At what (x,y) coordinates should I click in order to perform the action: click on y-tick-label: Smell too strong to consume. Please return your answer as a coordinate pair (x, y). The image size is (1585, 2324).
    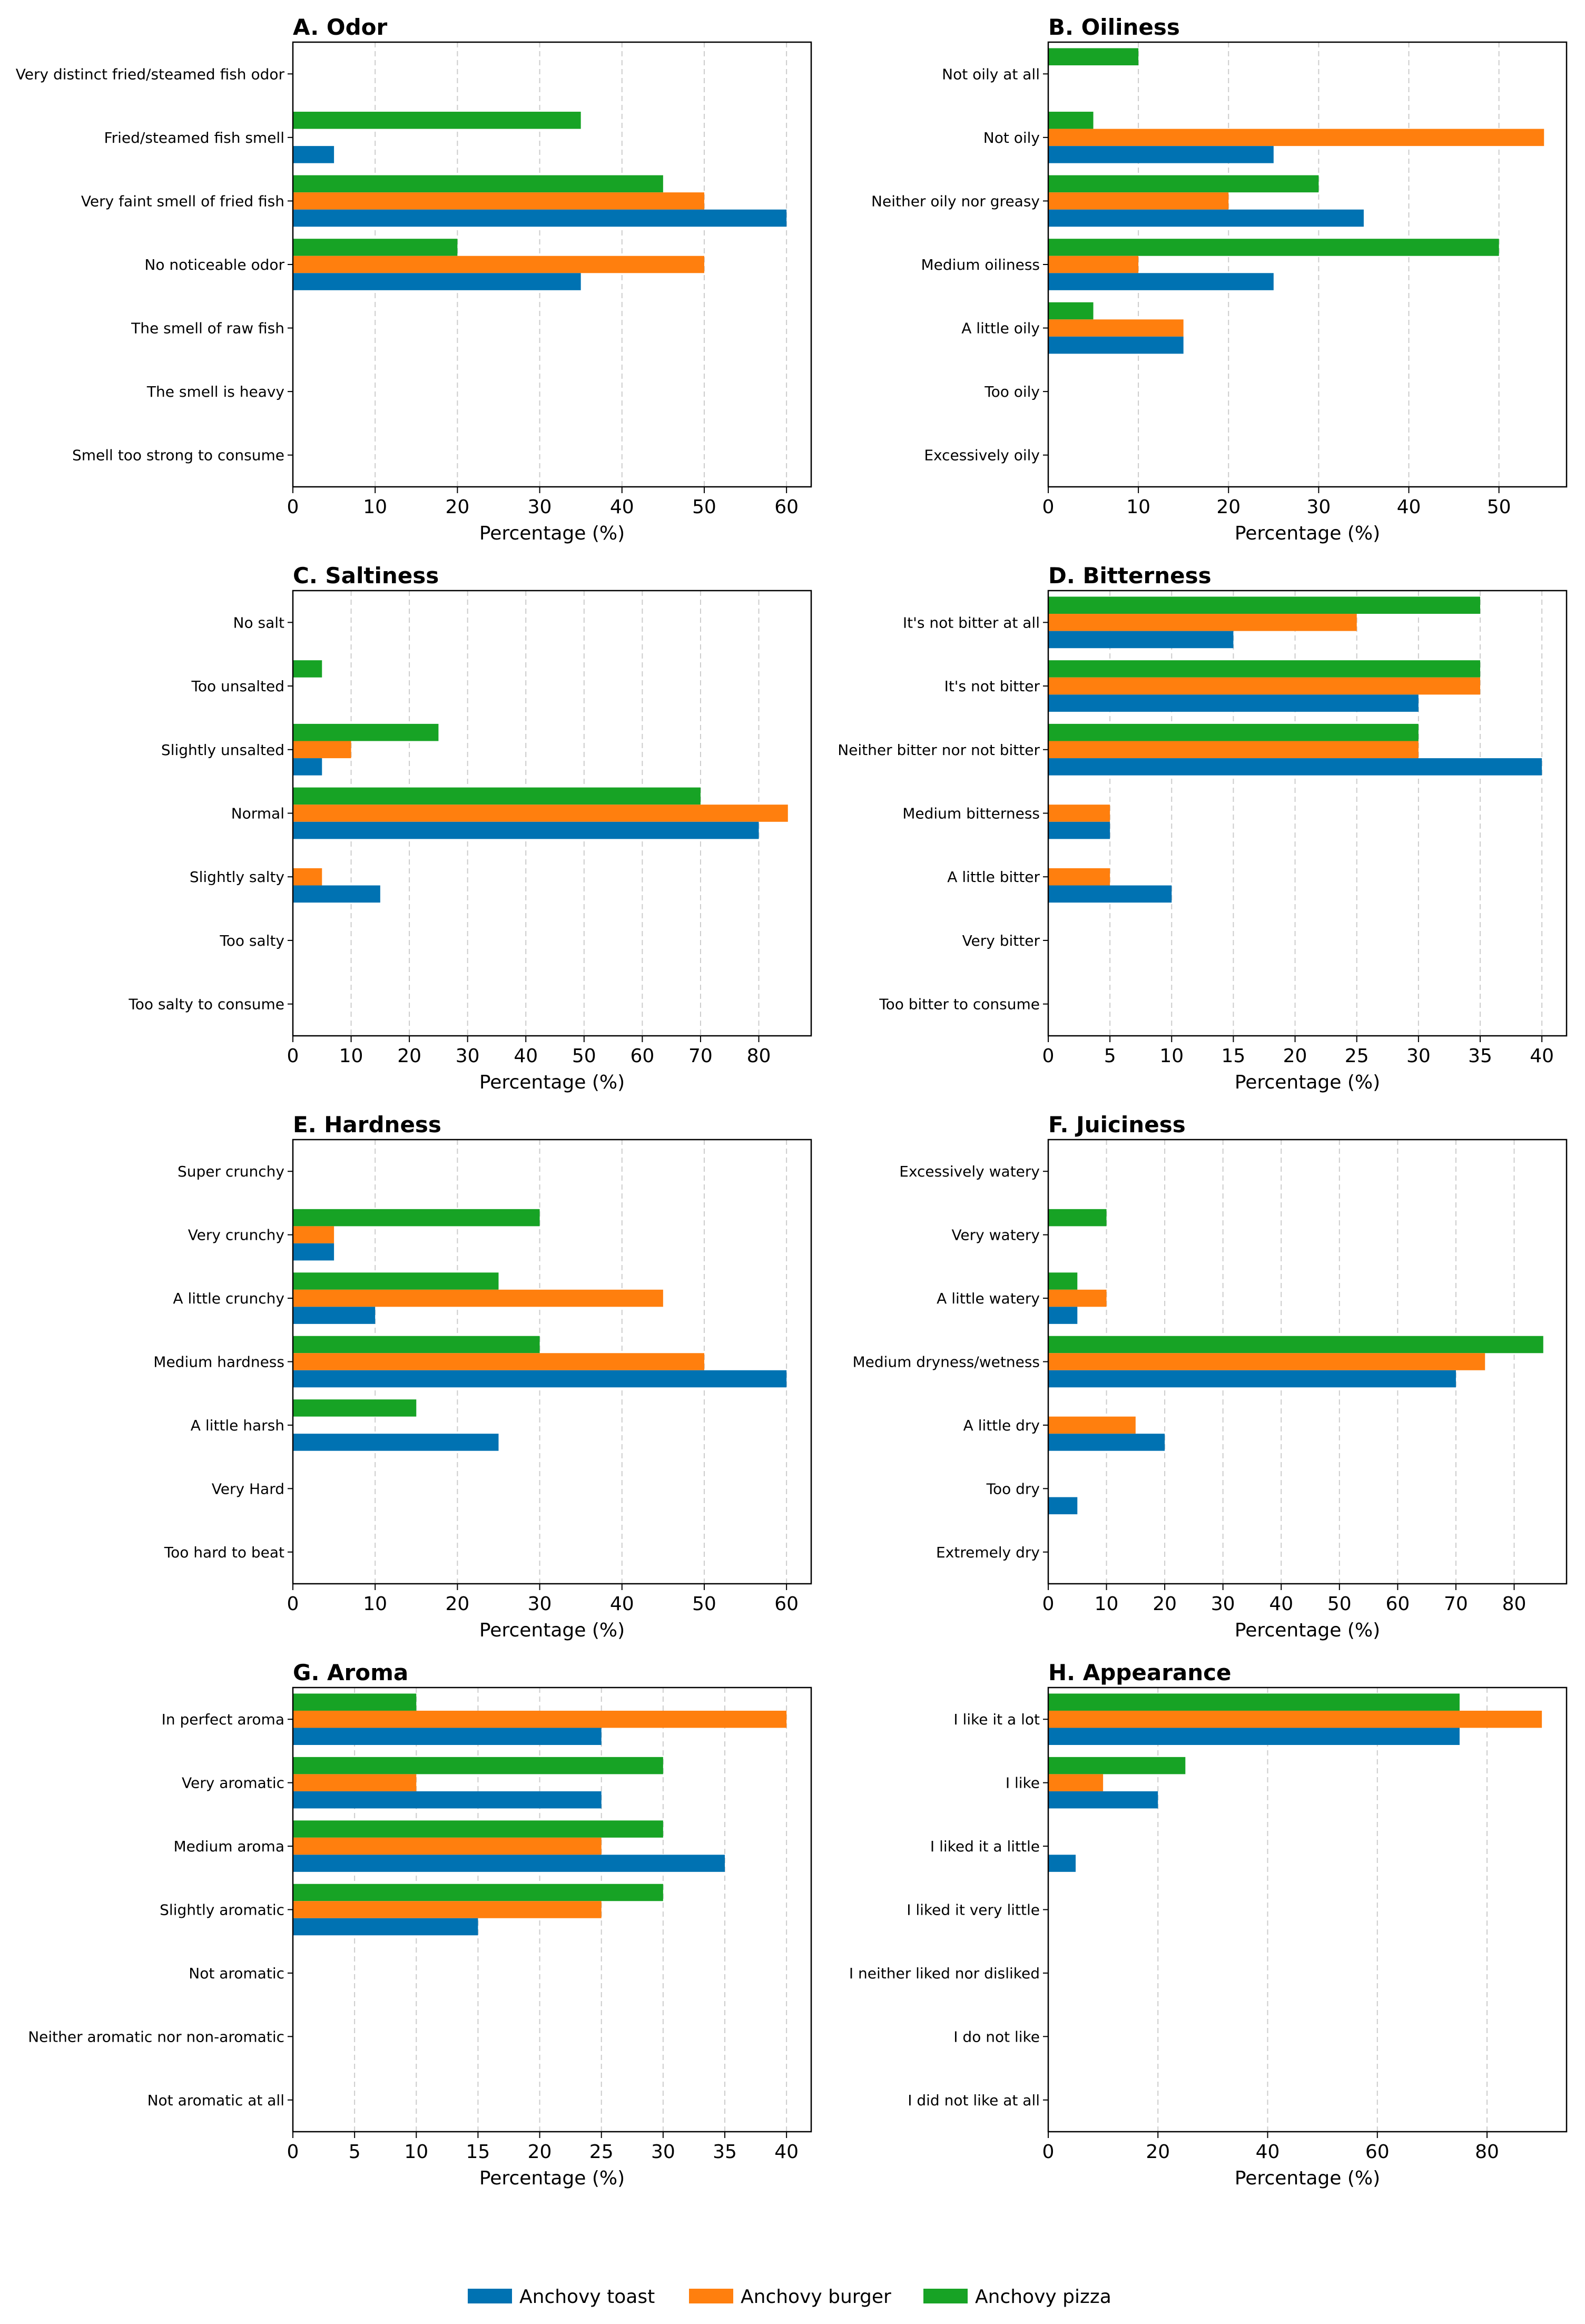
    Looking at the image, I should click on (178, 455).